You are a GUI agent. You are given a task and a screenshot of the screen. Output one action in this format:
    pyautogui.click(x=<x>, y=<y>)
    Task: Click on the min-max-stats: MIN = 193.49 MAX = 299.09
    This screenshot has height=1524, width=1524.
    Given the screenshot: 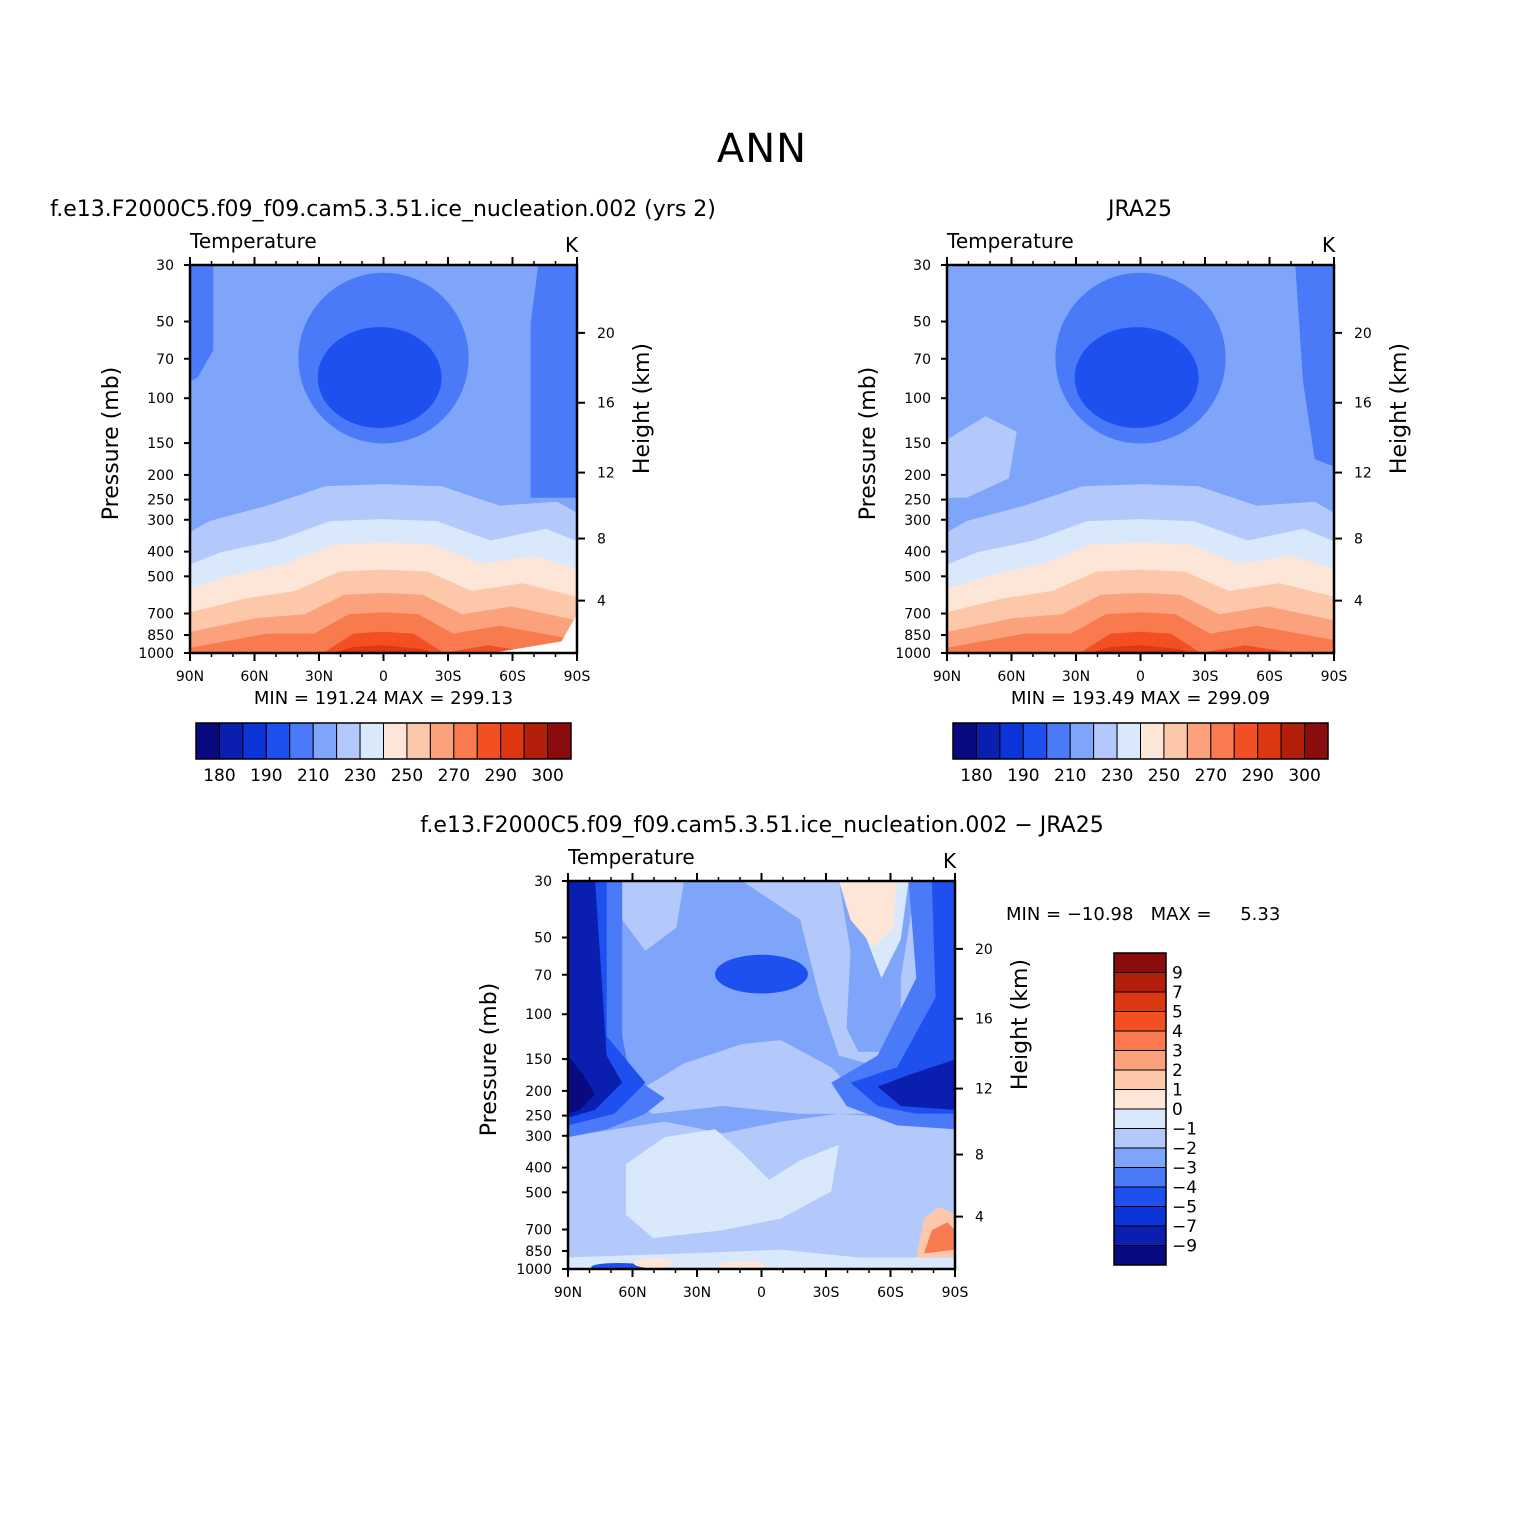 What is the action you would take?
    pyautogui.click(x=1140, y=698)
    